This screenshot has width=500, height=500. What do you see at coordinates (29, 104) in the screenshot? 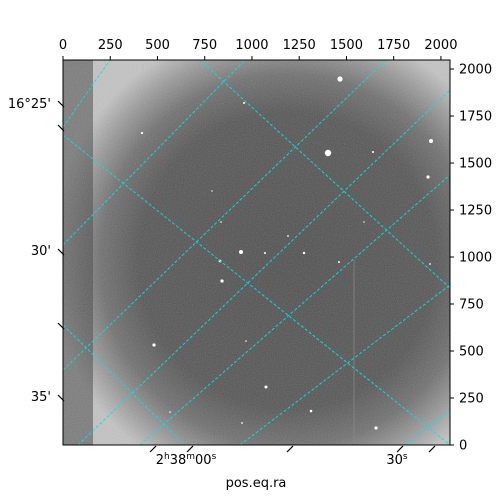
I see `dec-label-0: 16°25'` at bounding box center [29, 104].